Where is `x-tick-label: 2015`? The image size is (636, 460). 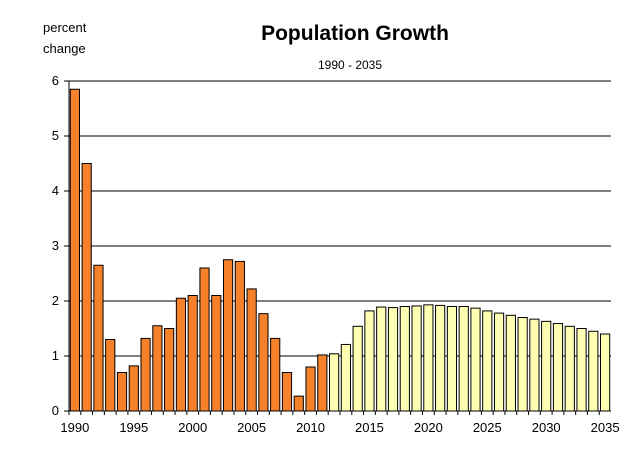 x-tick-label: 2015 is located at coordinates (369, 427).